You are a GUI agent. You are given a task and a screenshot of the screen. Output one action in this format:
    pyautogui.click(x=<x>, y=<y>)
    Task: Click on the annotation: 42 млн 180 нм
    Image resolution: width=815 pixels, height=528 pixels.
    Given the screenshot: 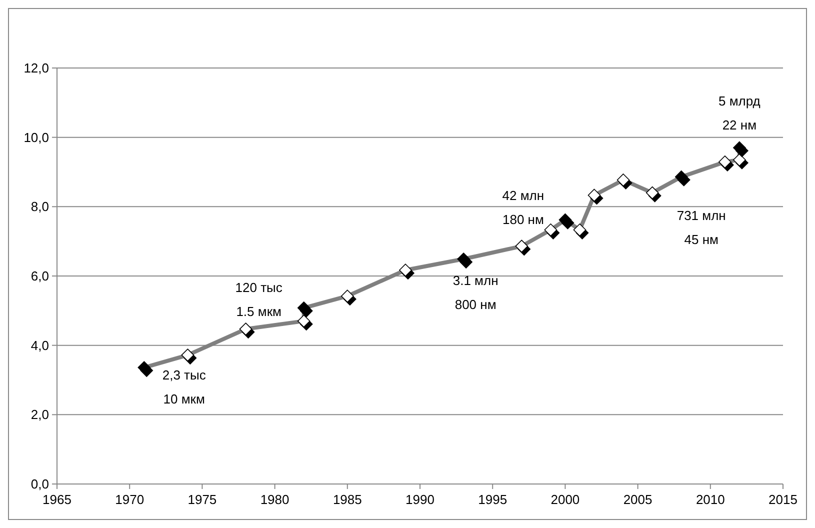 What is the action you would take?
    pyautogui.click(x=523, y=207)
    